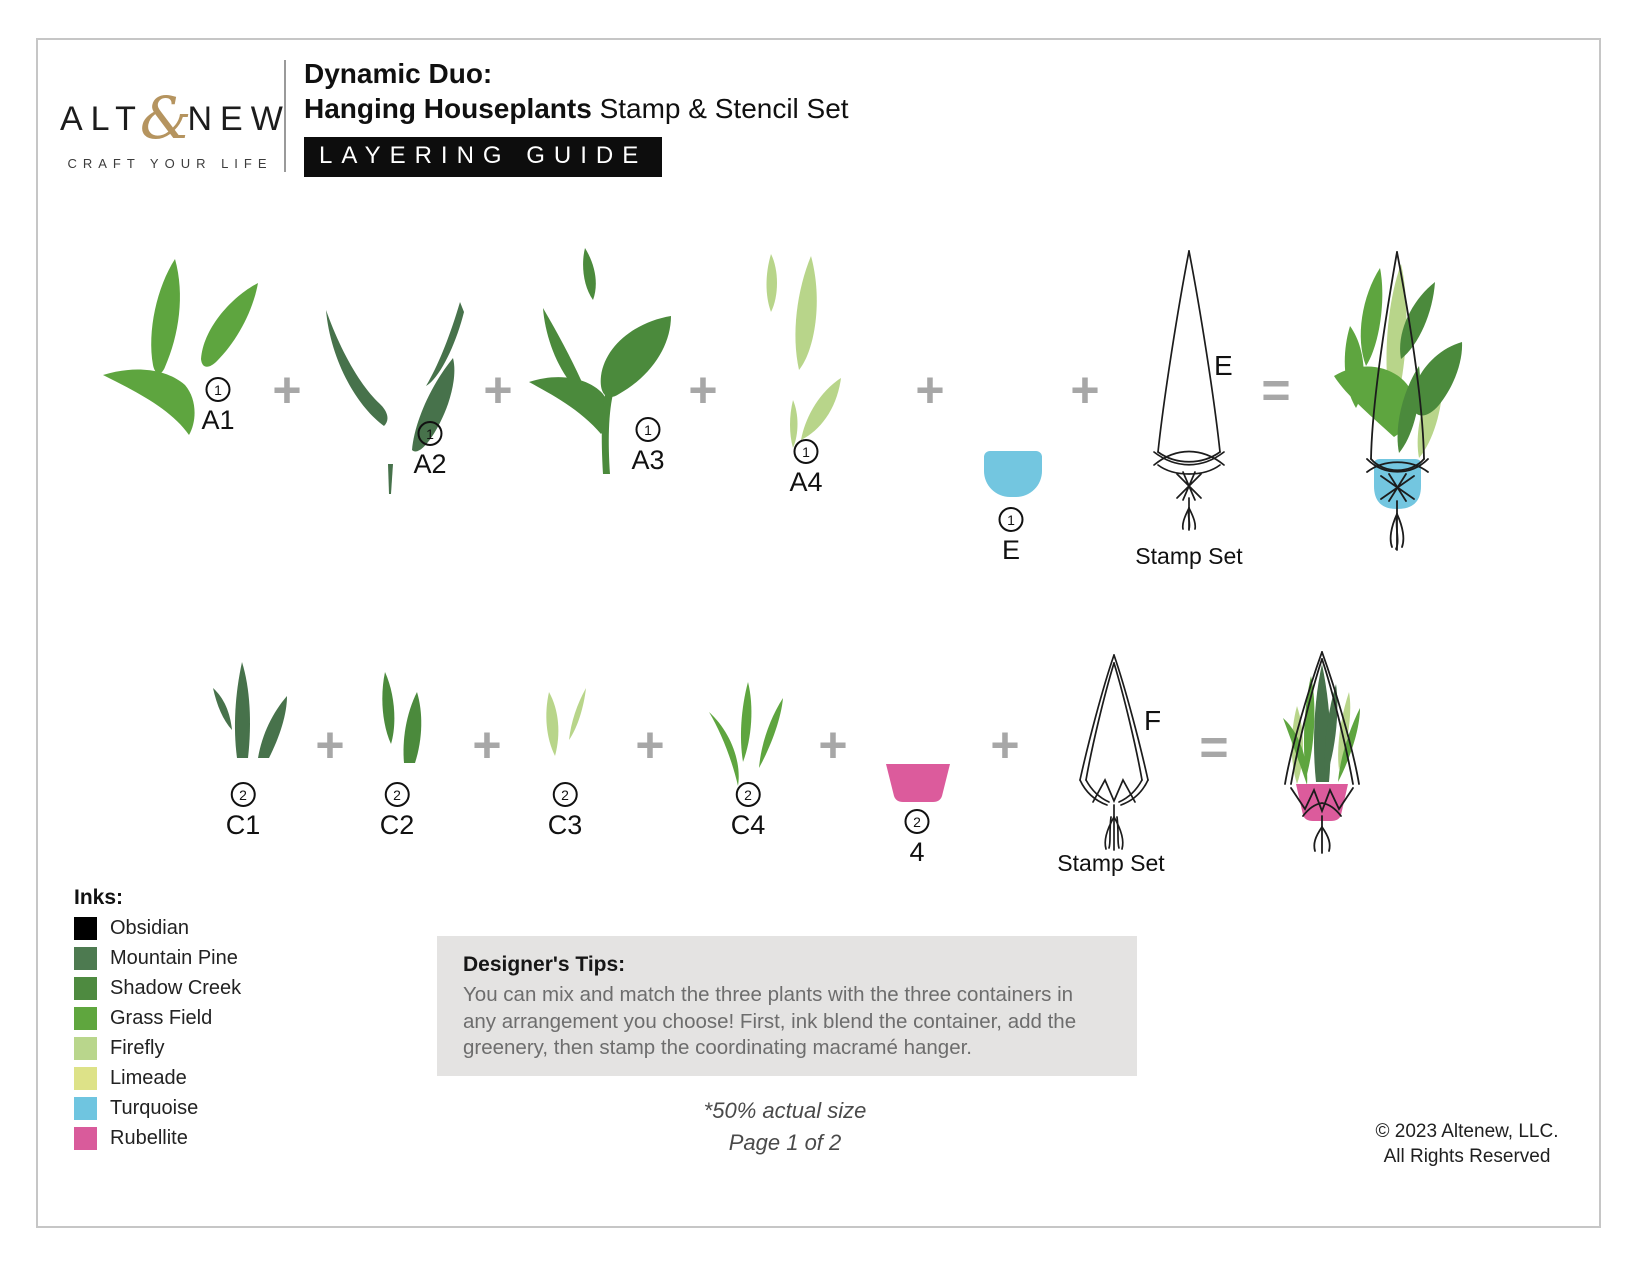 The width and height of the screenshot is (1640, 1267). I want to click on title-line2: Hanging Houseplants Stamp & Stencil Set, so click(576, 108).